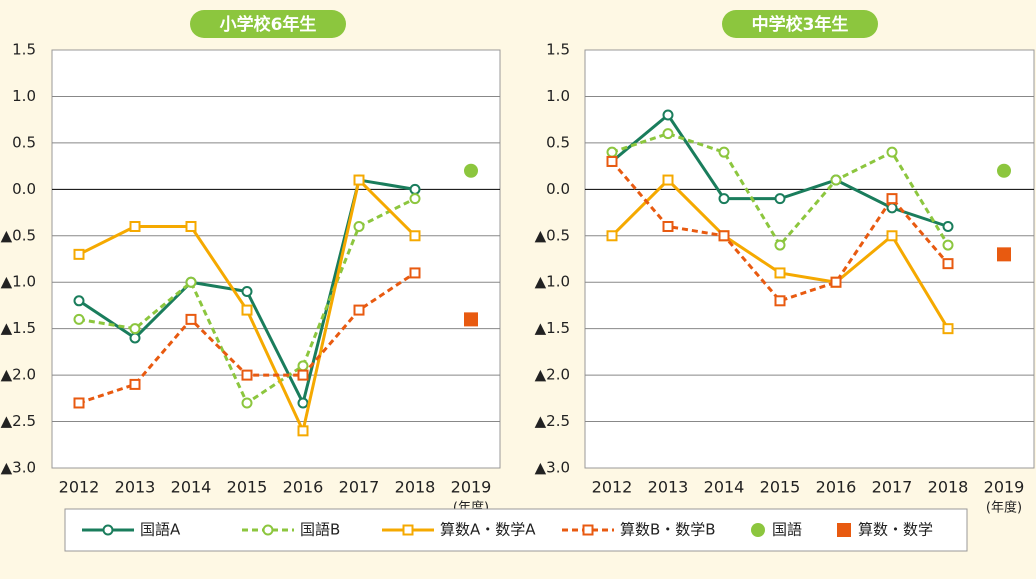 This screenshot has width=1036, height=579. Describe the element at coordinates (516, 530) in the screenshot. I see `legend-box` at that location.